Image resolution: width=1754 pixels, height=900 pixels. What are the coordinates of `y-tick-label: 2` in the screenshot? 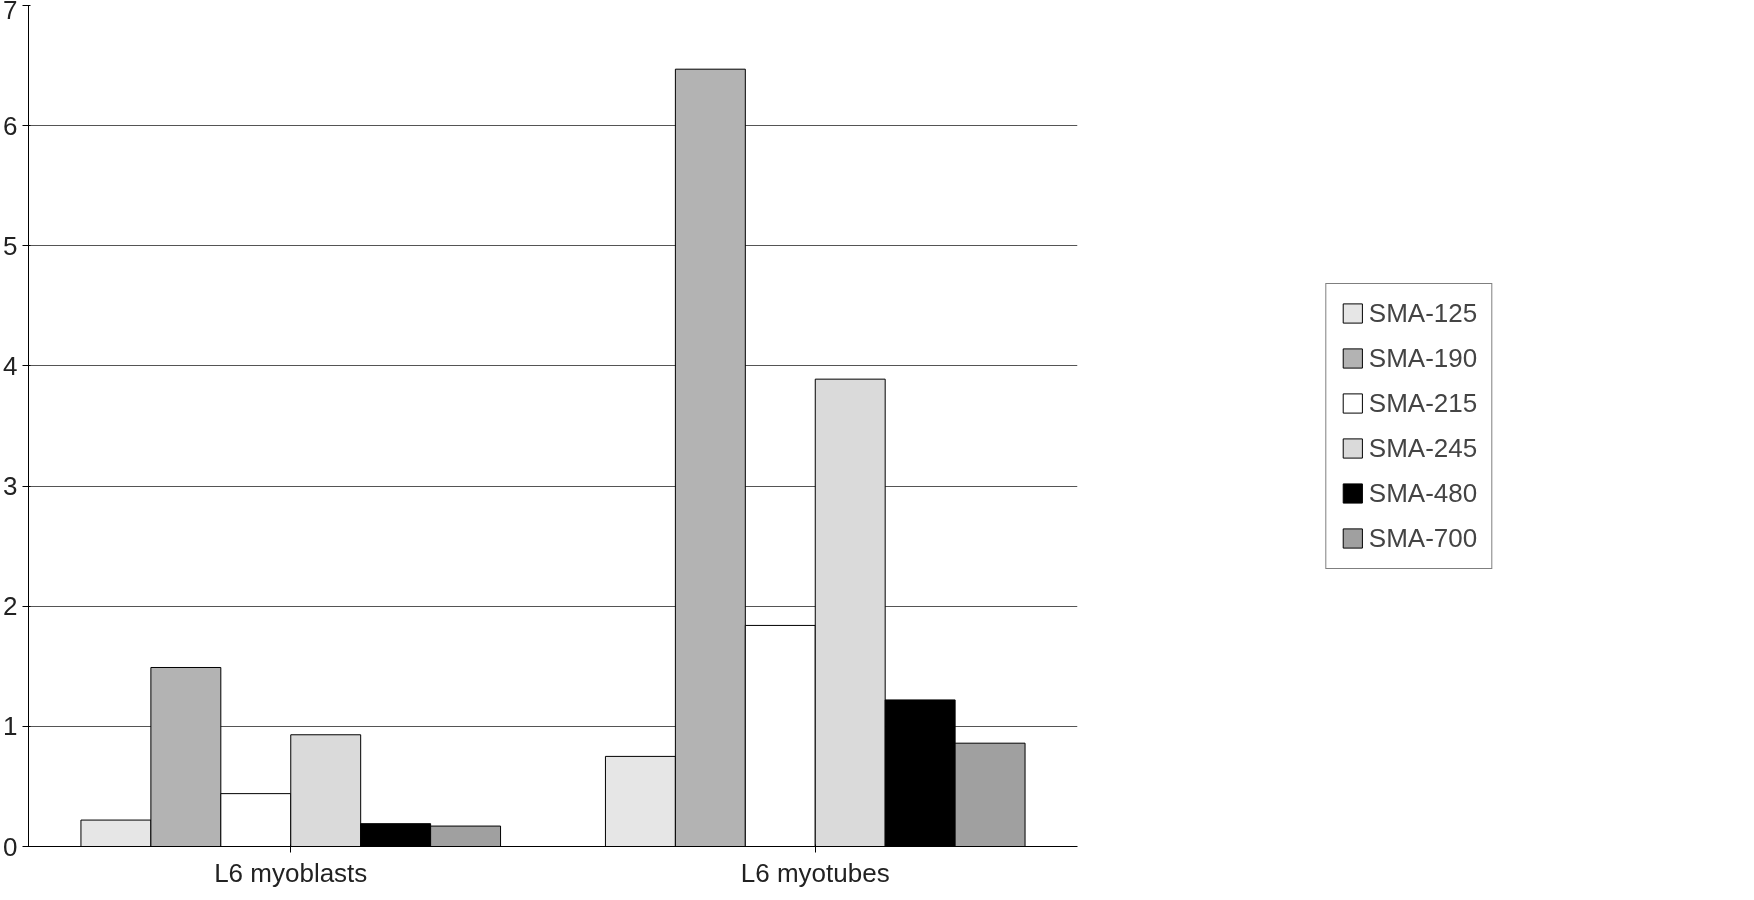 It's located at (10, 606).